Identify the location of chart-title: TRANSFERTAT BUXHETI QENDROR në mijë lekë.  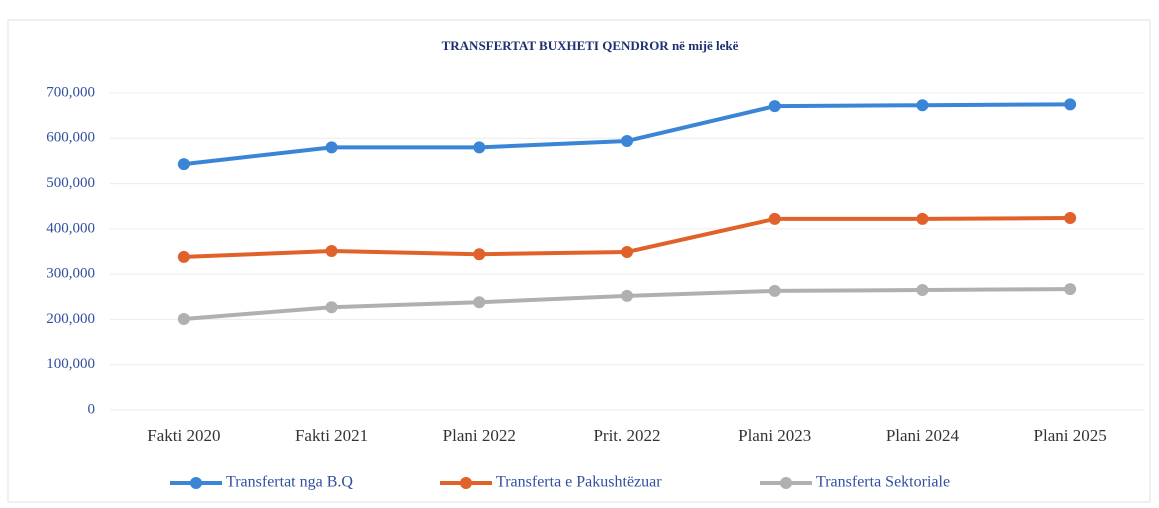
(590, 45).